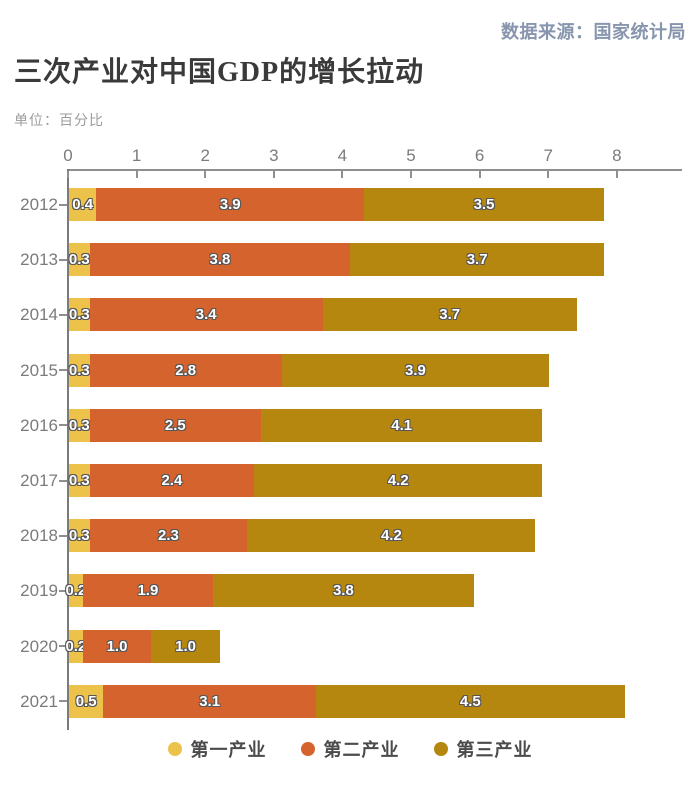  I want to click on value-label: 3.9, so click(230, 204).